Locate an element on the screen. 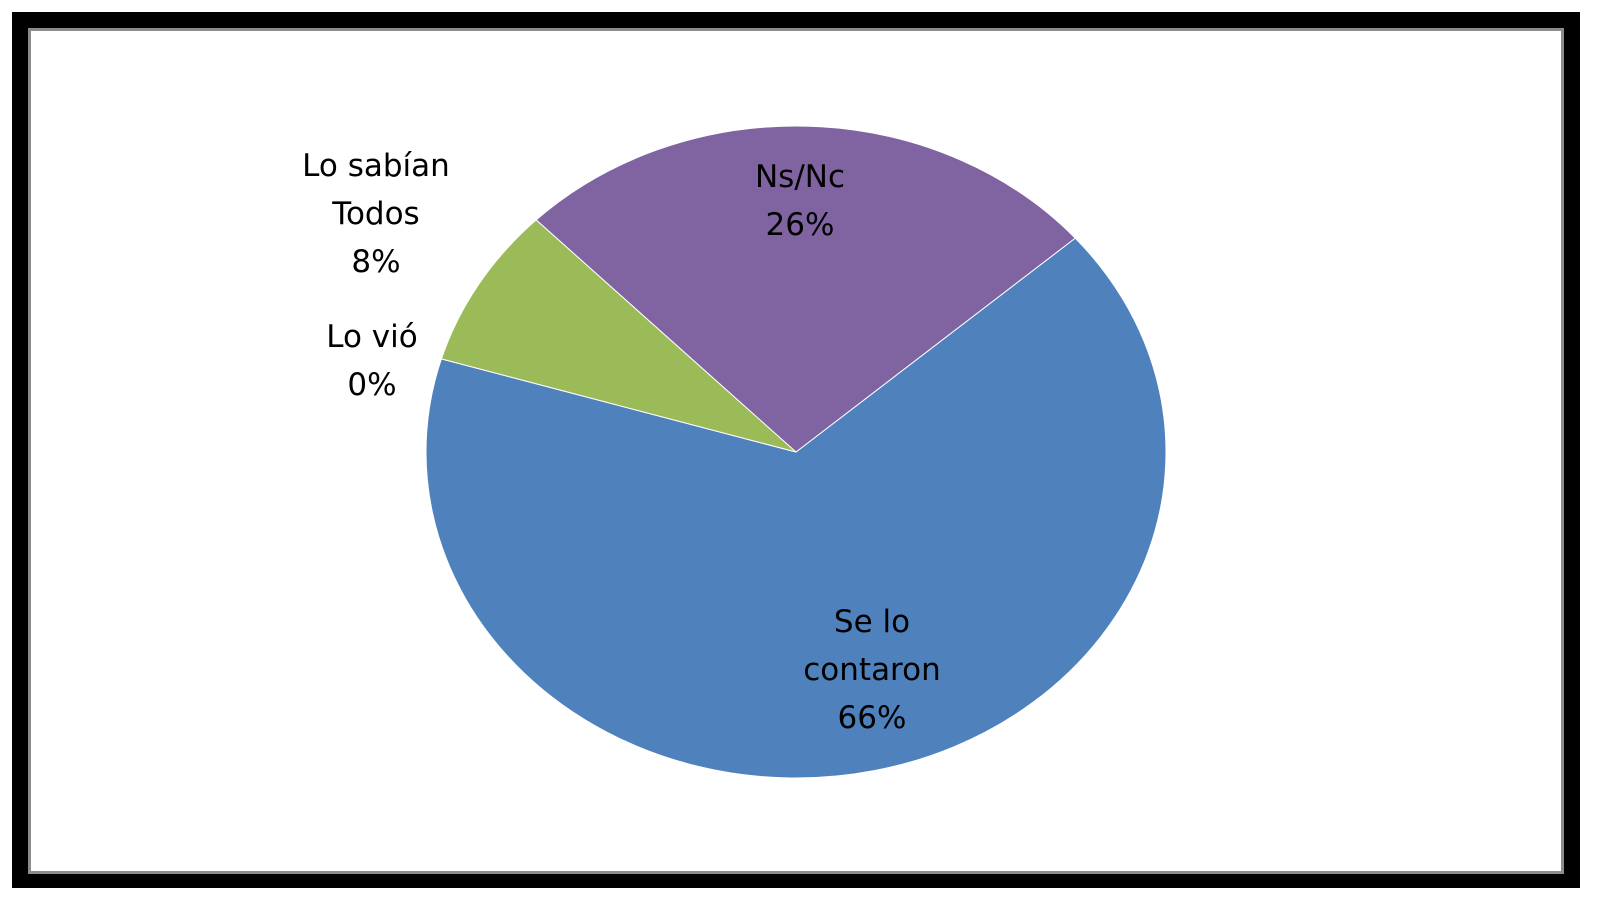 The height and width of the screenshot is (908, 1605). category-label: Se lo contaron is located at coordinates (872, 646).